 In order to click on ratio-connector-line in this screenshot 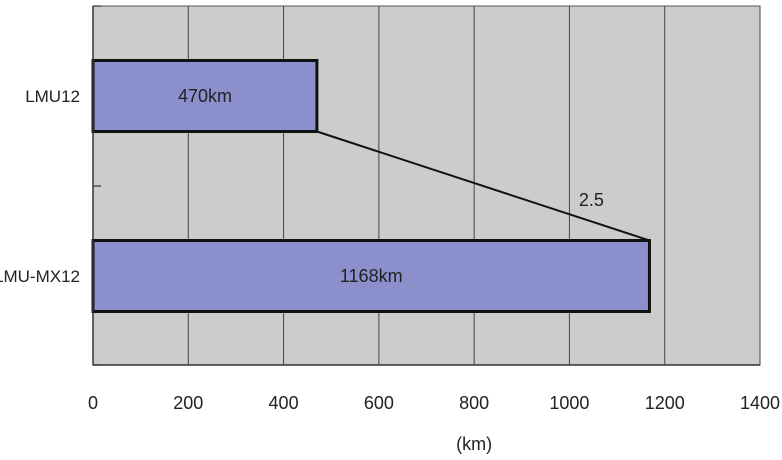, I will do `click(483, 186)`.